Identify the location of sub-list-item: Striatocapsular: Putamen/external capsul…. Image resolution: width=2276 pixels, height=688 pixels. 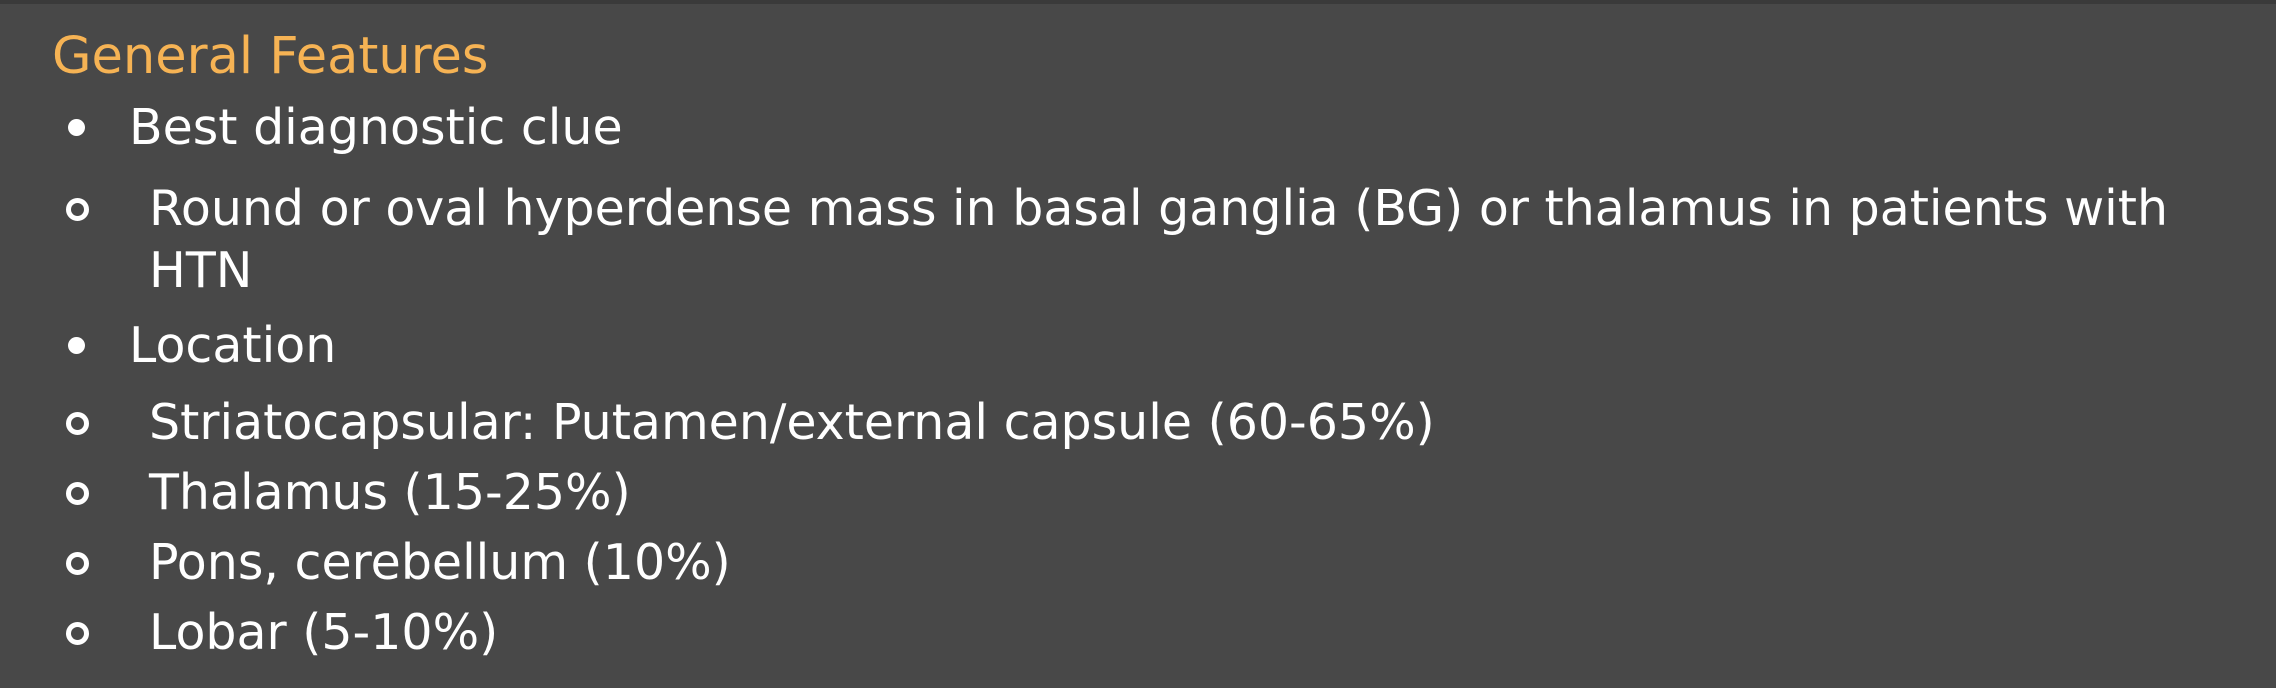
(1152, 427).